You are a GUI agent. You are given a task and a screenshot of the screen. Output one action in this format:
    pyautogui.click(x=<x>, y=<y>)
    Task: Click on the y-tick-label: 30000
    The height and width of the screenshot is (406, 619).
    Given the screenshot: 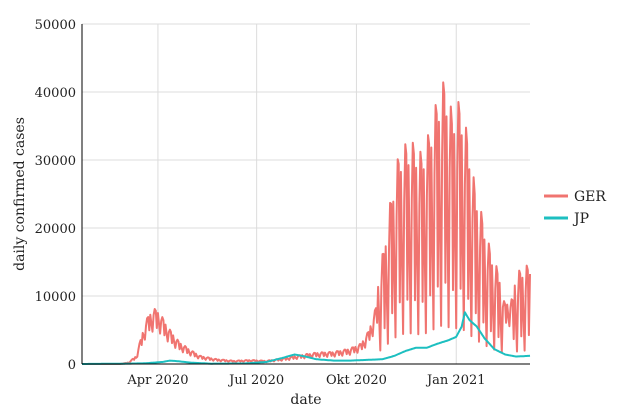 What is the action you would take?
    pyautogui.click(x=55, y=161)
    